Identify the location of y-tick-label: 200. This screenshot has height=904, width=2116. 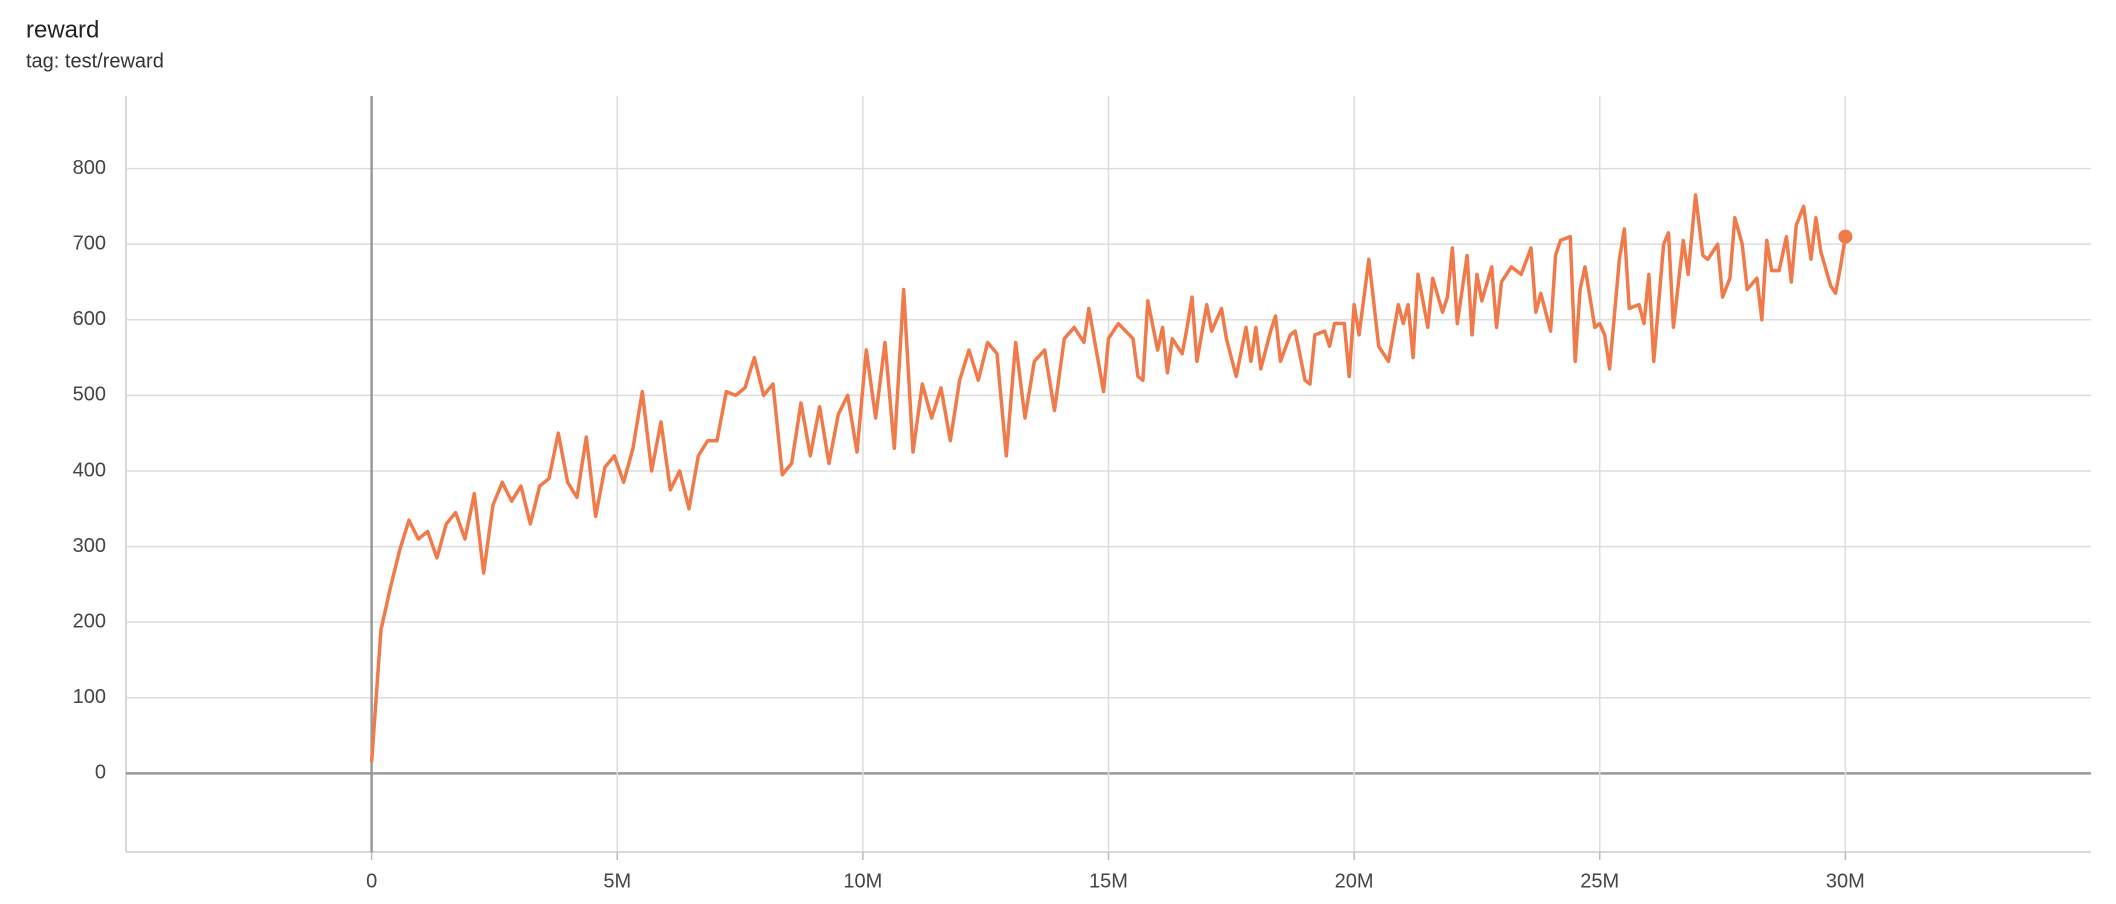
(89, 621).